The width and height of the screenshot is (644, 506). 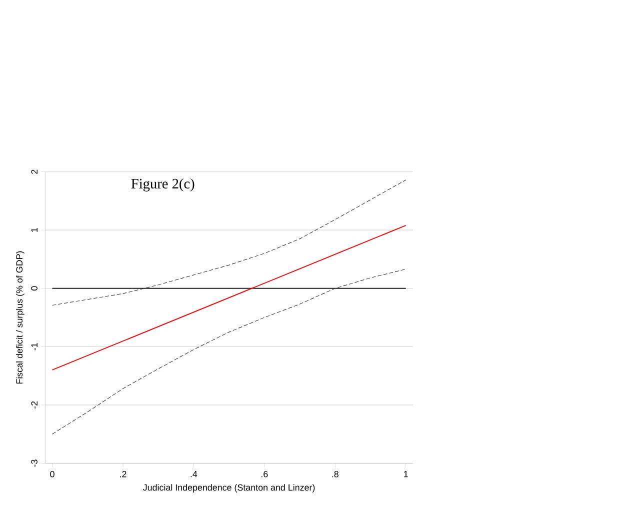 I want to click on y-tick-label: -1, so click(x=34, y=346).